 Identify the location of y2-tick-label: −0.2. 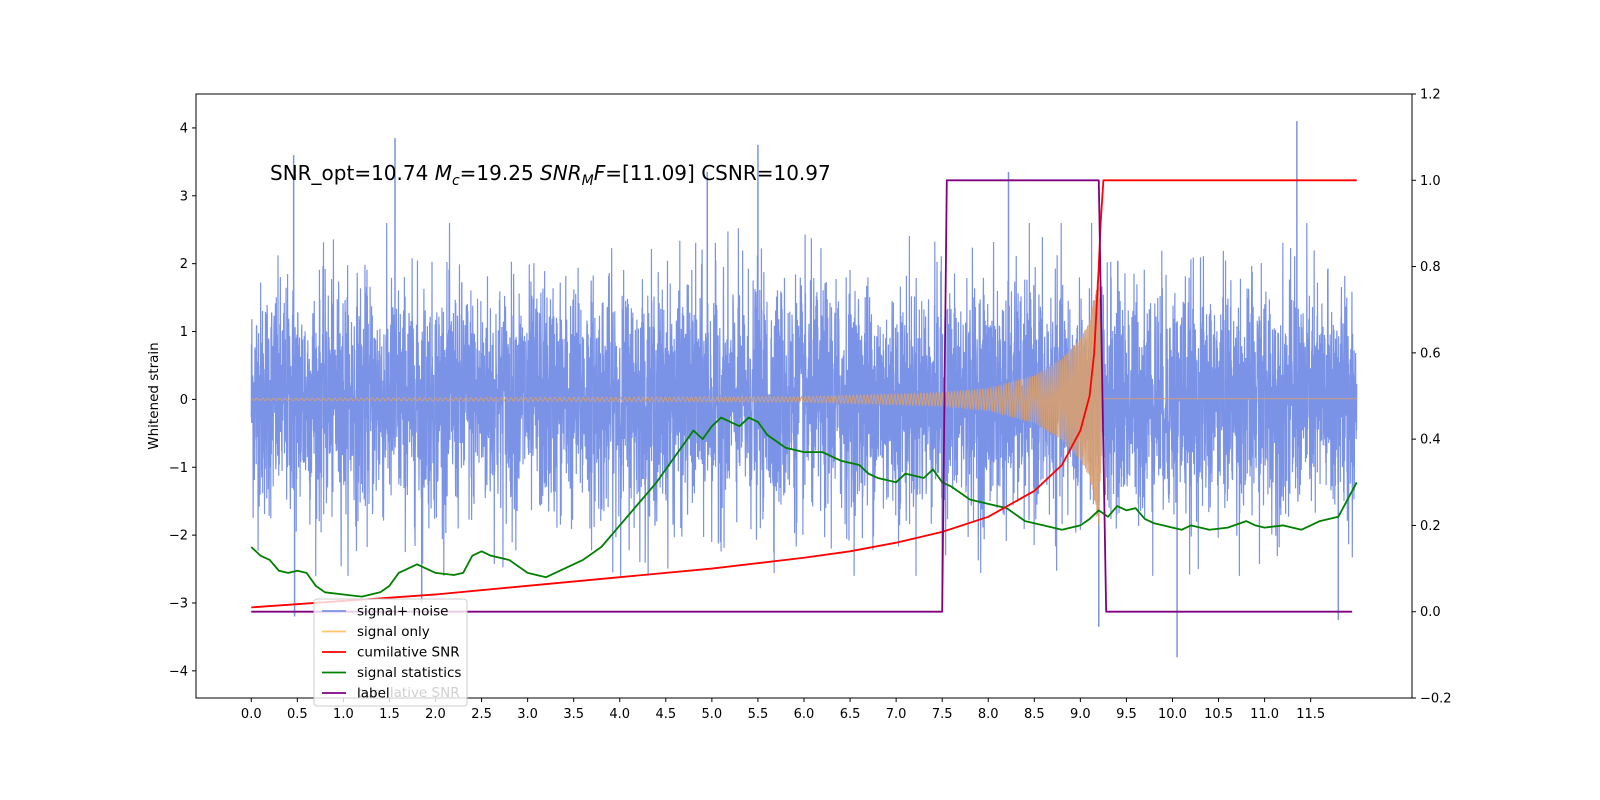
(1436, 699).